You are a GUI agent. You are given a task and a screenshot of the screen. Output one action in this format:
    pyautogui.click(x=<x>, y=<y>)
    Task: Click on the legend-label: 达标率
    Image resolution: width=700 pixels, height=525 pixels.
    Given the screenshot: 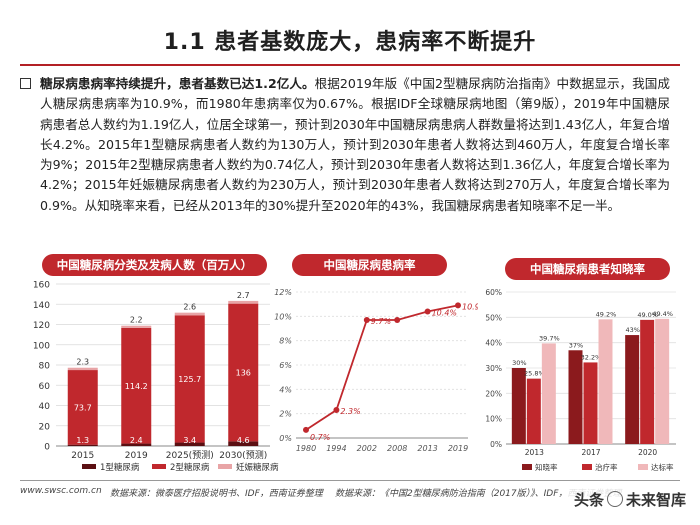 What is the action you would take?
    pyautogui.click(x=662, y=467)
    